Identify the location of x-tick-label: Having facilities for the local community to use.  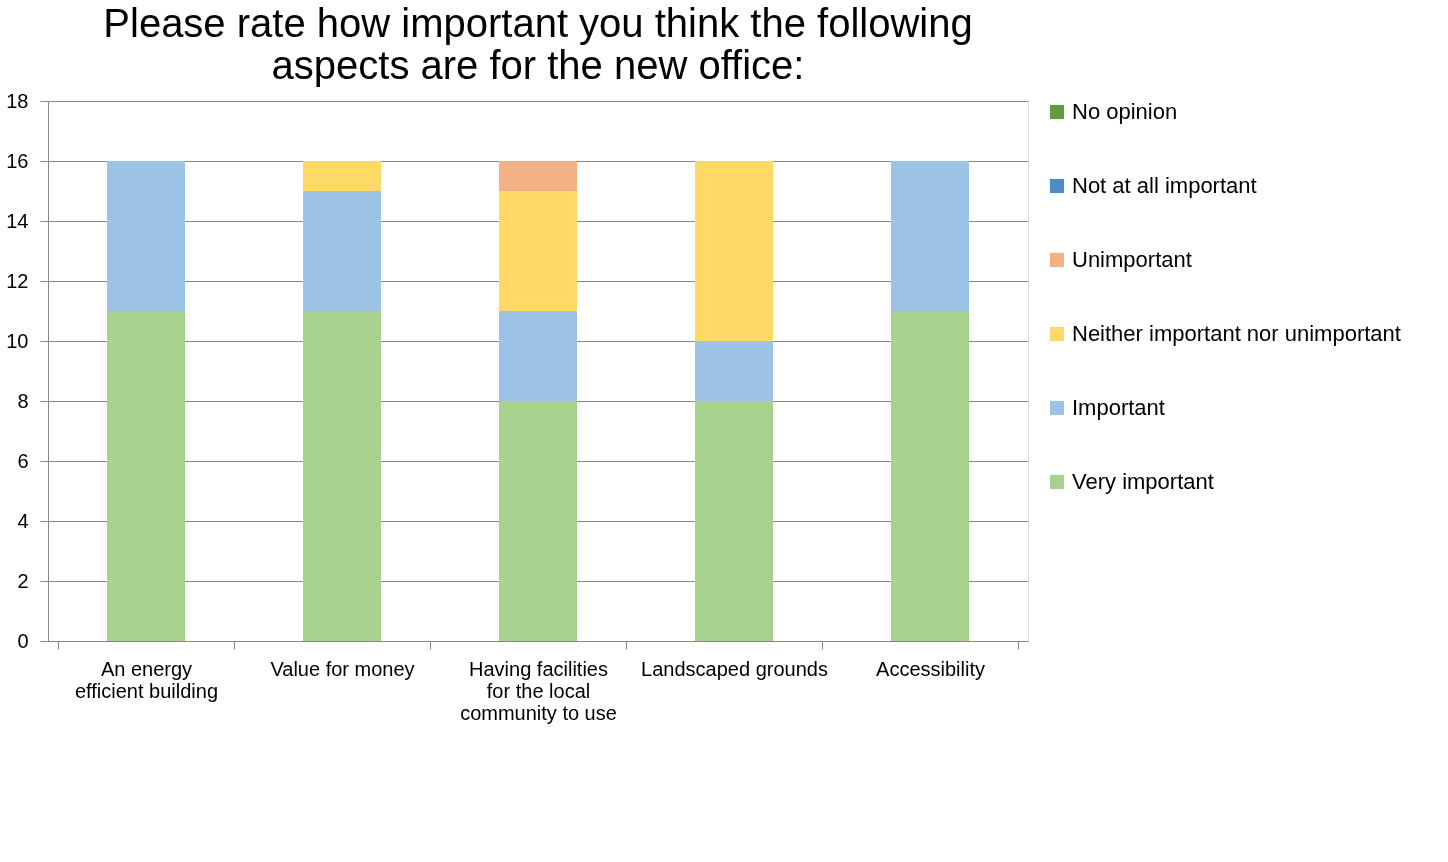
(538, 690).